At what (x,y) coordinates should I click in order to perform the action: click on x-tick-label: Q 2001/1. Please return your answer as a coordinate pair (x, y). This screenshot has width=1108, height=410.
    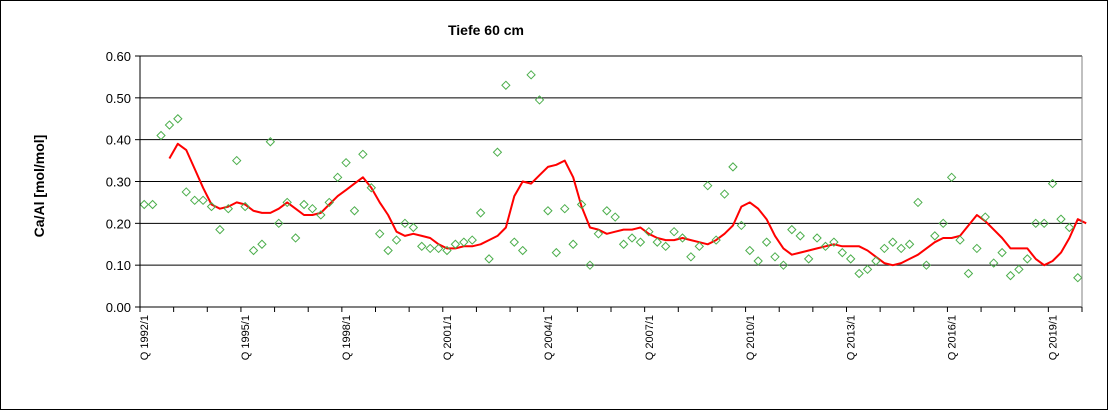
    Looking at the image, I should click on (448, 337).